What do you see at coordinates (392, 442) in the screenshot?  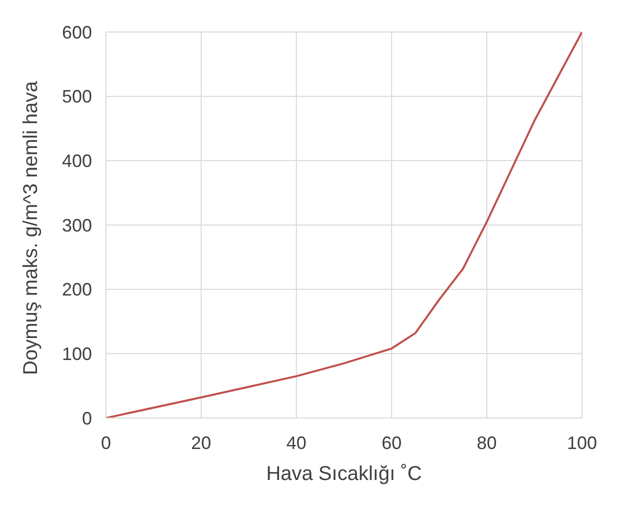 I see `x-tick-label: 60` at bounding box center [392, 442].